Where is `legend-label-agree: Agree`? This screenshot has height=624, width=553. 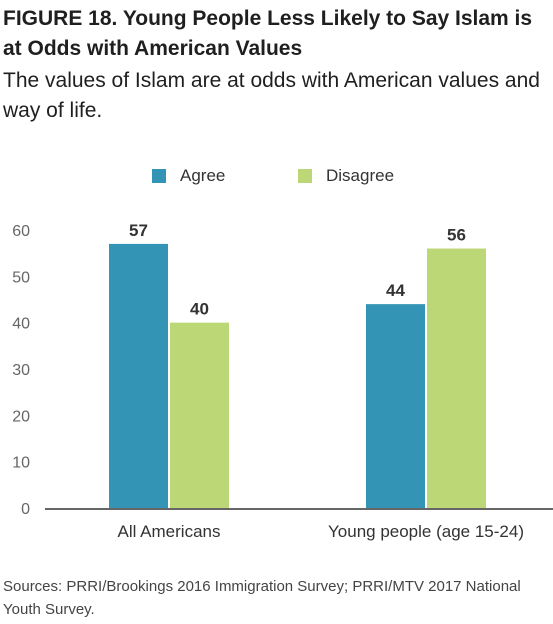 legend-label-agree: Agree is located at coordinates (202, 175).